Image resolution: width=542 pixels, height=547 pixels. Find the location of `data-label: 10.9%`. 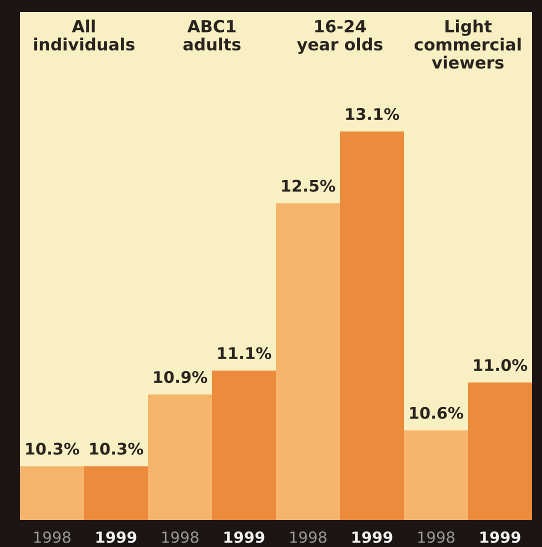

data-label: 10.9% is located at coordinates (181, 377).